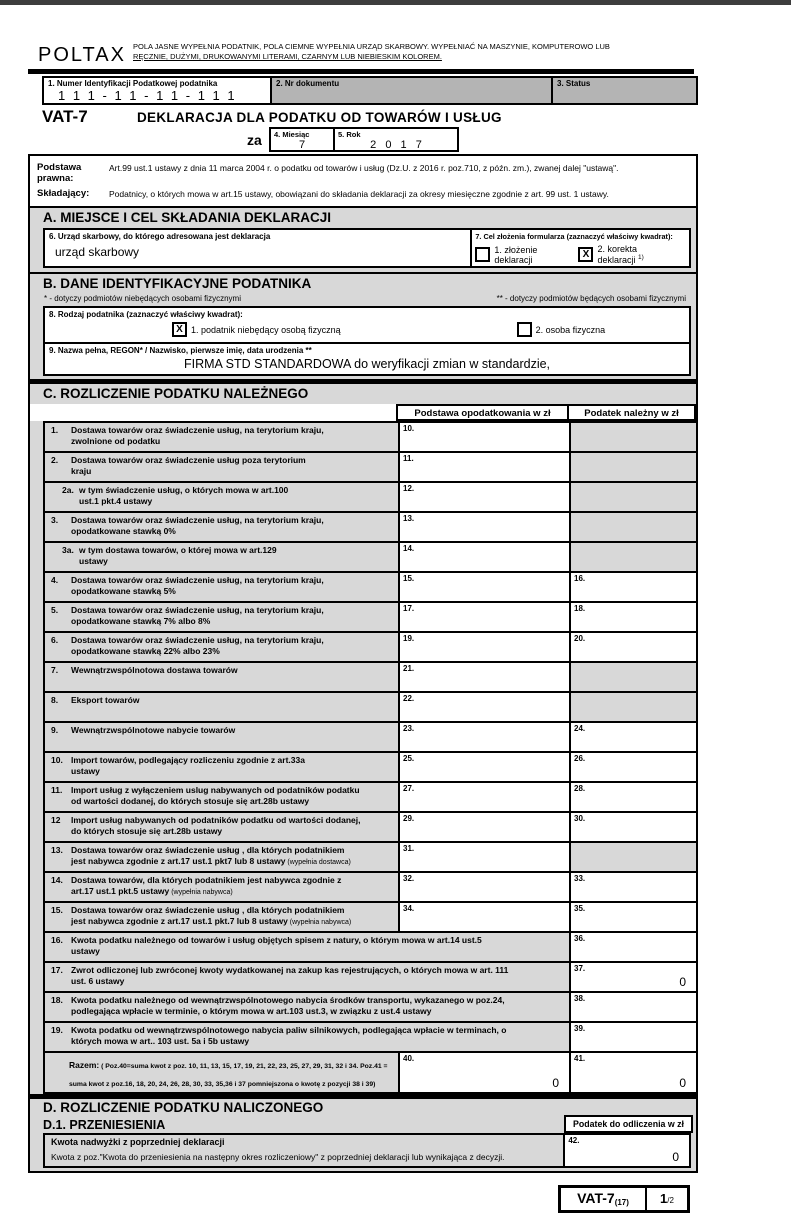 Image resolution: width=791 pixels, height=1213 pixels. What do you see at coordinates (633, 647) in the screenshot?
I see `field-20-cell: 20.` at bounding box center [633, 647].